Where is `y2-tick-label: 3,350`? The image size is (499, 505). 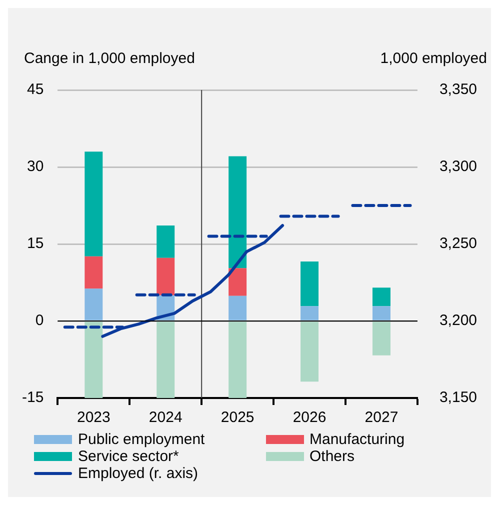 y2-tick-label: 3,350 is located at coordinates (458, 89).